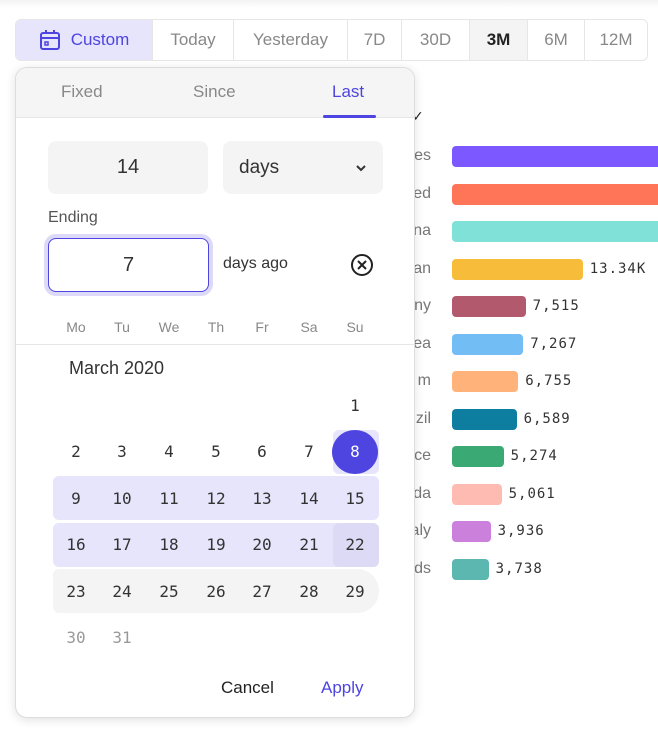  Describe the element at coordinates (100, 39) in the screenshot. I see `range-custom-label: Custom` at that location.